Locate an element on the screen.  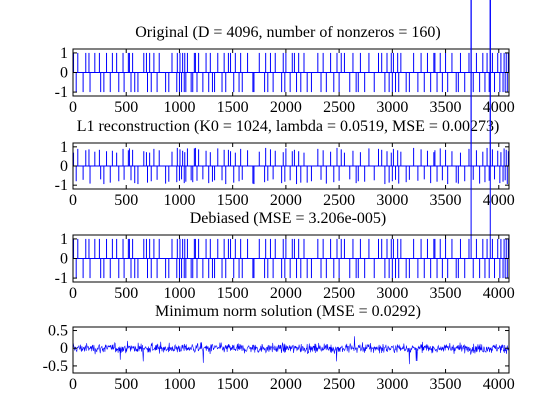
y-tick-label: -0.5 is located at coordinates (55, 366).